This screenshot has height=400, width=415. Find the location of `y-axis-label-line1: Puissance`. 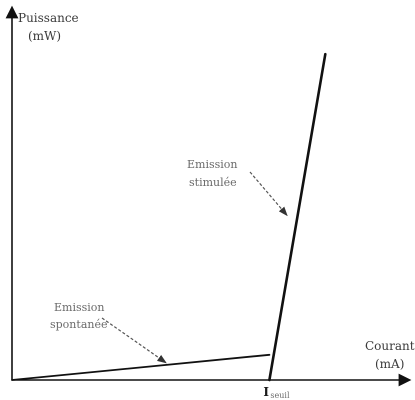

y-axis-label-line1: Puissance is located at coordinates (48, 18).